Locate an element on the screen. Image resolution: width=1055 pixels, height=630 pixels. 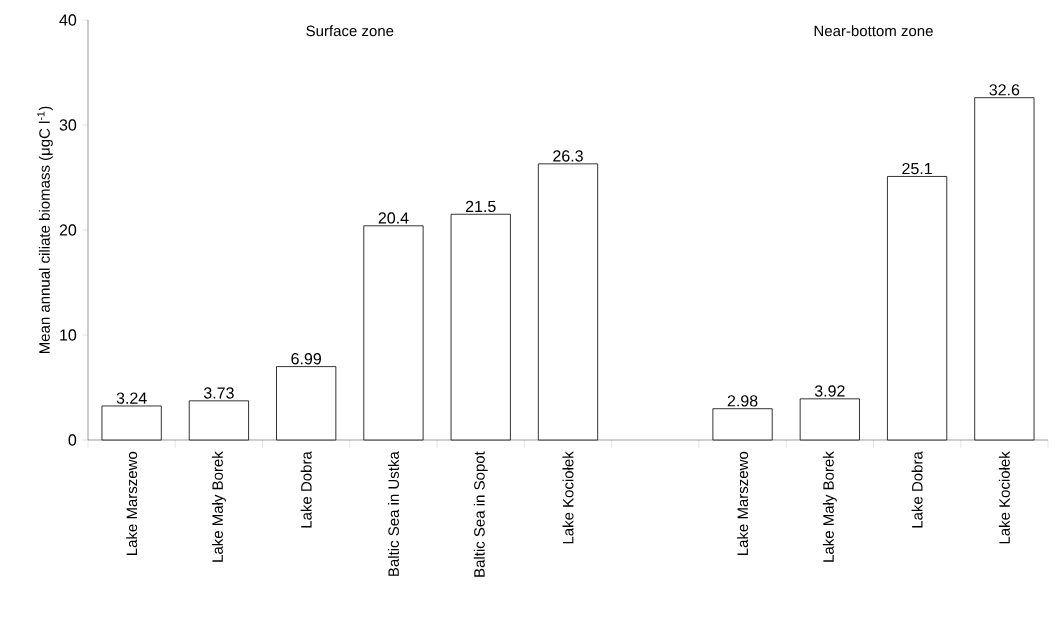
x-tick-label: Baltic Sea in Sopot is located at coordinates (480, 514).